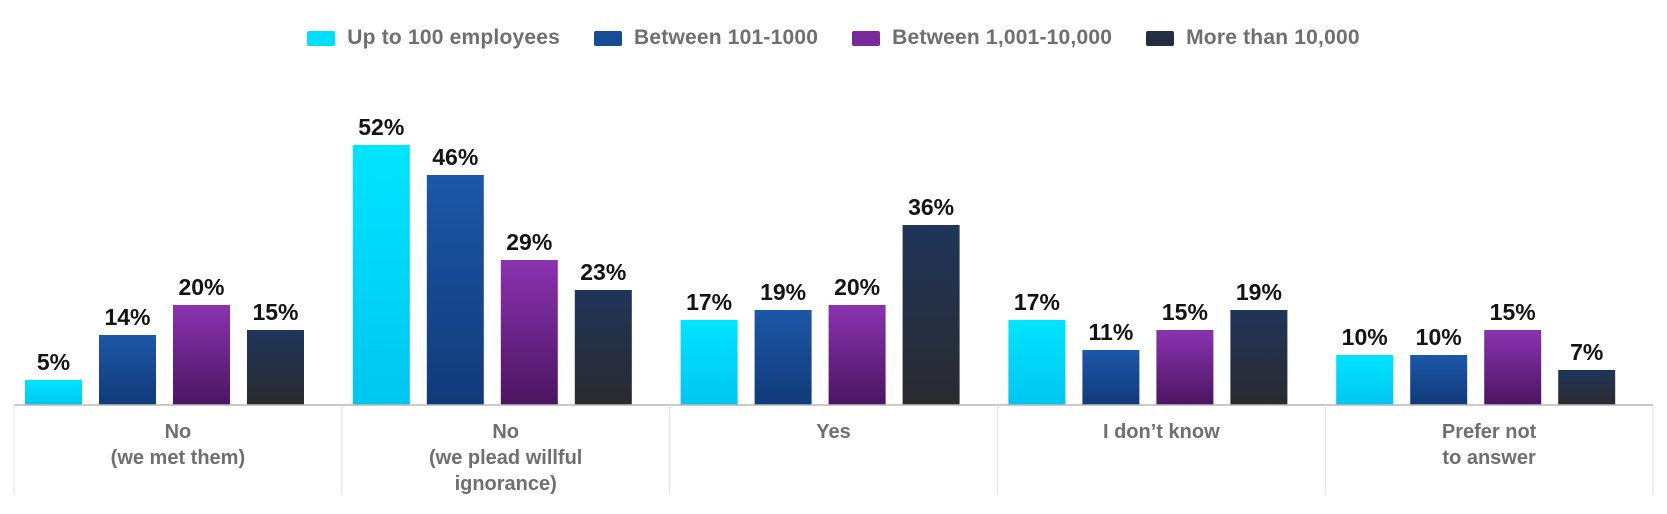 The width and height of the screenshot is (1667, 514). I want to click on legend-item: More than 10,000, so click(1253, 38).